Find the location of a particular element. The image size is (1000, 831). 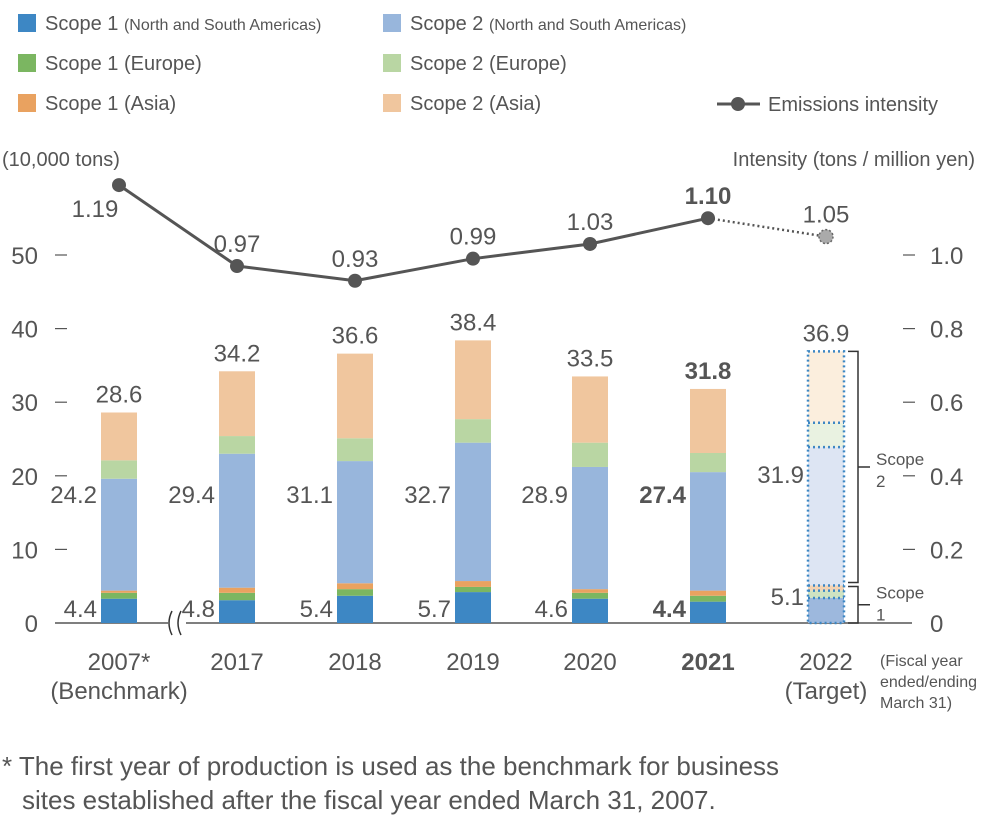

scope-brackets: Scope 2 Scope 1 is located at coordinates (886, 487).